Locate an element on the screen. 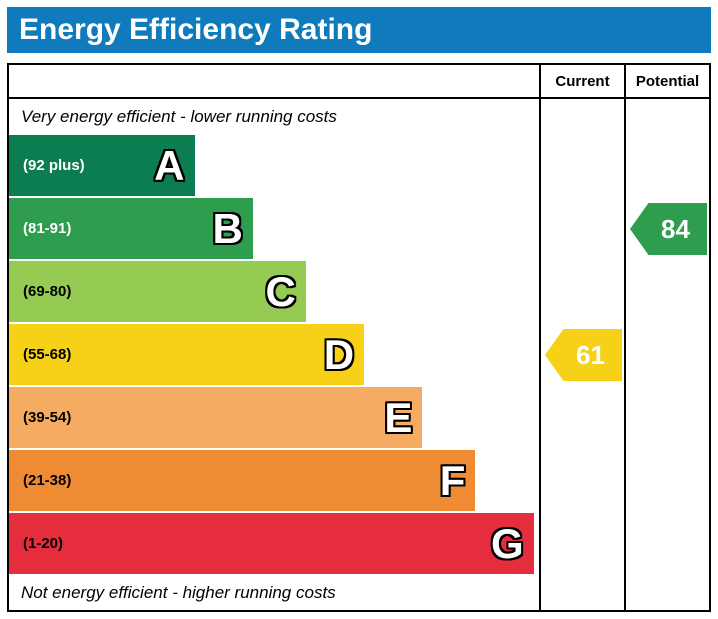 This screenshot has width=718, height=619. page-title: Energy Efficiency Rating is located at coordinates (359, 30).